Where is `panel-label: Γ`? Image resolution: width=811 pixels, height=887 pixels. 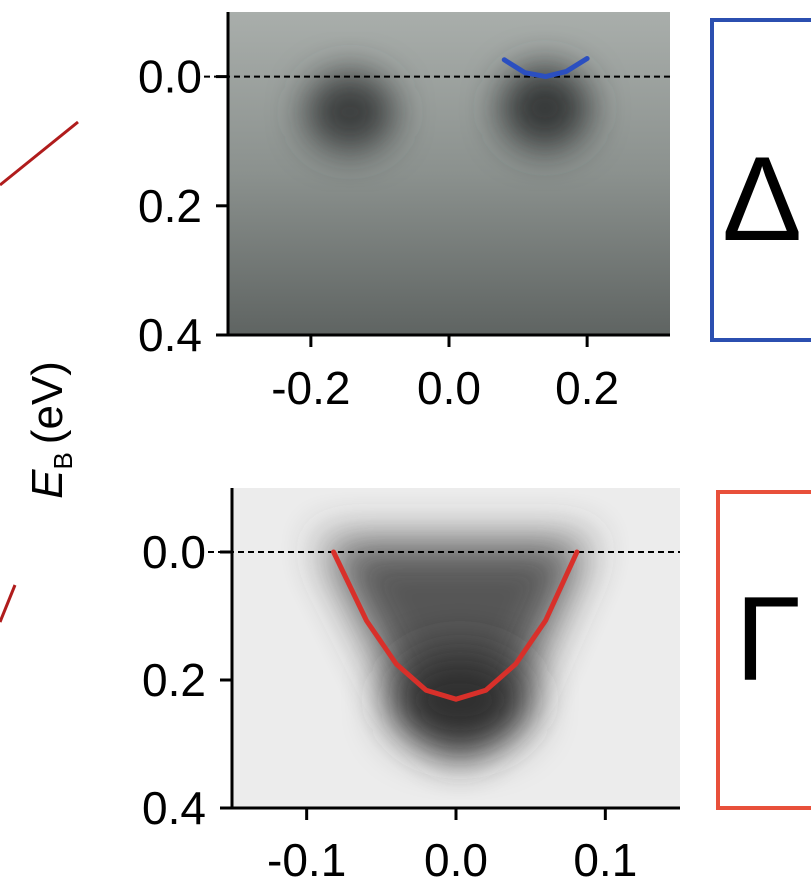 panel-label: Γ is located at coordinates (768, 639).